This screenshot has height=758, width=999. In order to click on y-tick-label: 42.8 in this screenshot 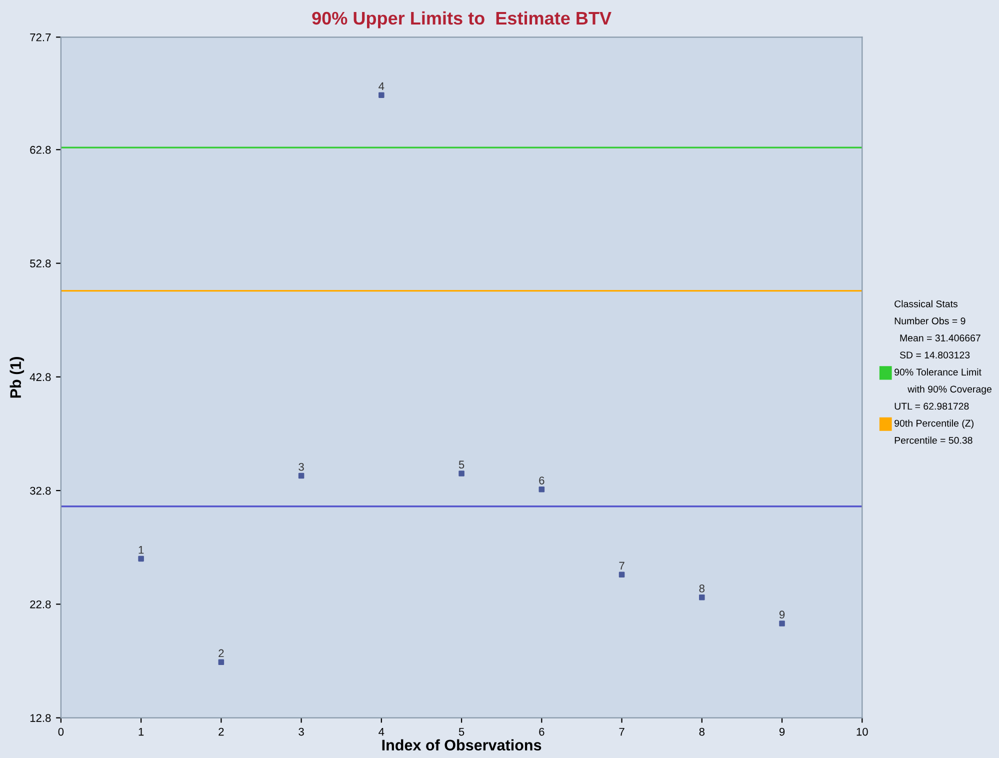, I will do `click(40, 377)`.